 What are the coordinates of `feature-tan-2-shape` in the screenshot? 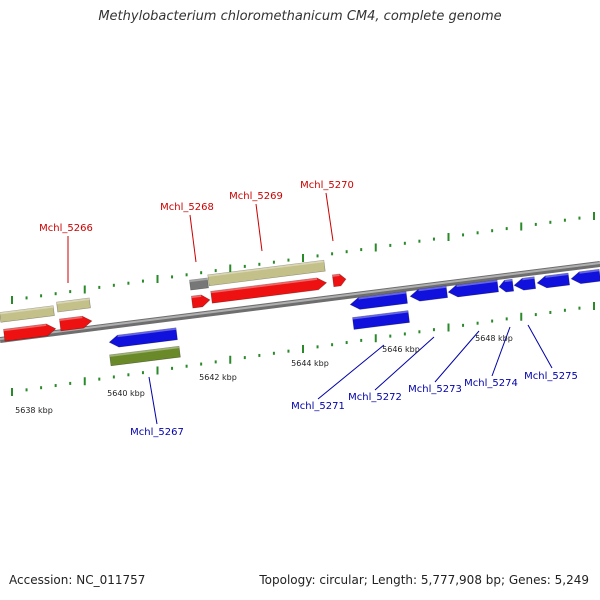 It's located at (73, 305).